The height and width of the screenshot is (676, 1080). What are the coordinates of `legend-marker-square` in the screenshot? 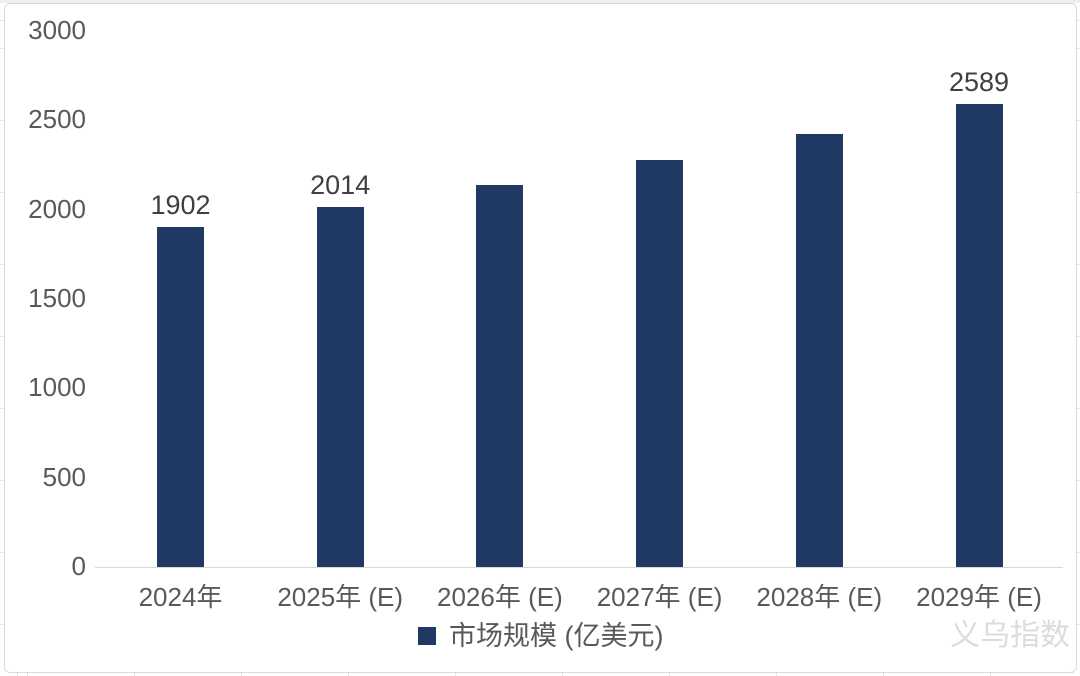 It's located at (427, 636).